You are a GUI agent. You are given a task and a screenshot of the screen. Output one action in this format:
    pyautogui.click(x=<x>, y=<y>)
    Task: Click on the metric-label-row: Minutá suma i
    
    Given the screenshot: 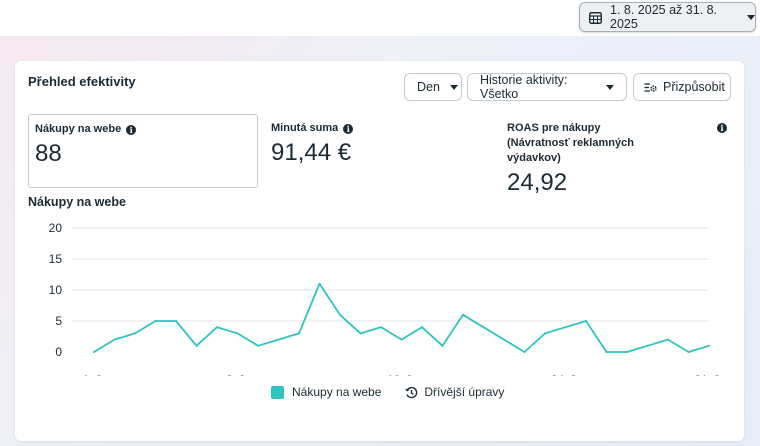 What is the action you would take?
    pyautogui.click(x=312, y=128)
    